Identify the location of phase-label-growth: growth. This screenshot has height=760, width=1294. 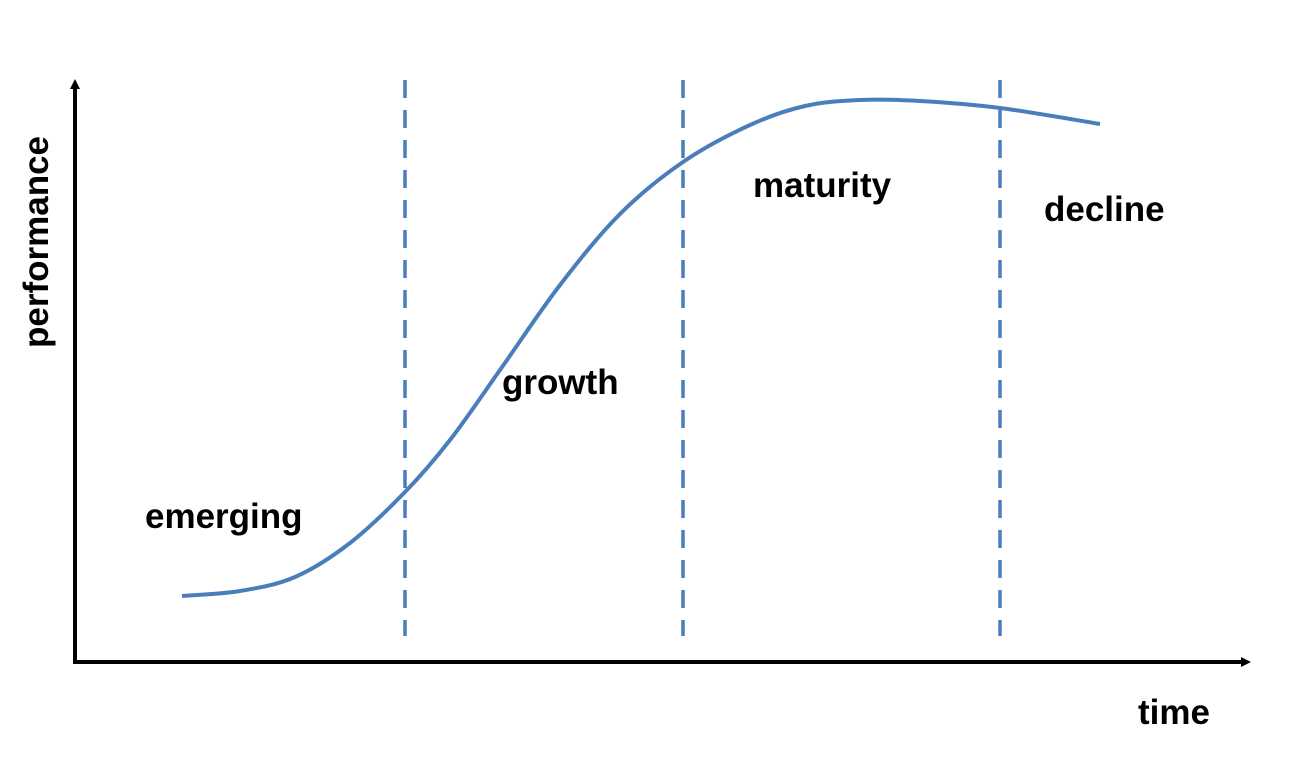
(560, 382).